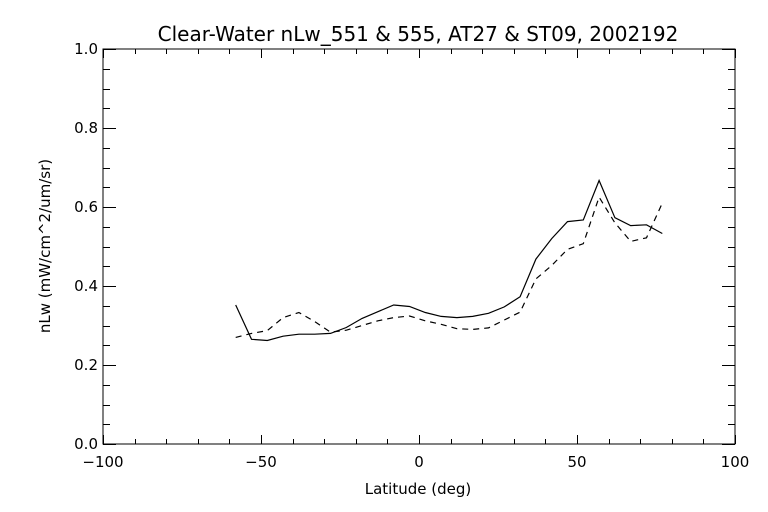  What do you see at coordinates (86, 128) in the screenshot?
I see `y-tick-label: 0.8` at bounding box center [86, 128].